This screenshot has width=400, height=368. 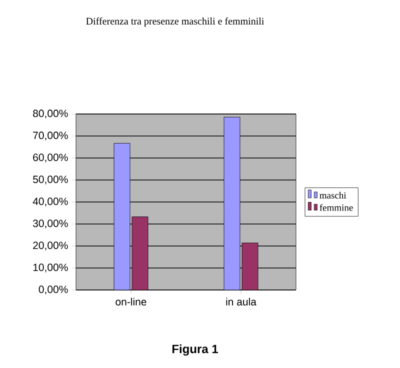 What do you see at coordinates (50, 114) in the screenshot?
I see `y-tick-label: 80,00%` at bounding box center [50, 114].